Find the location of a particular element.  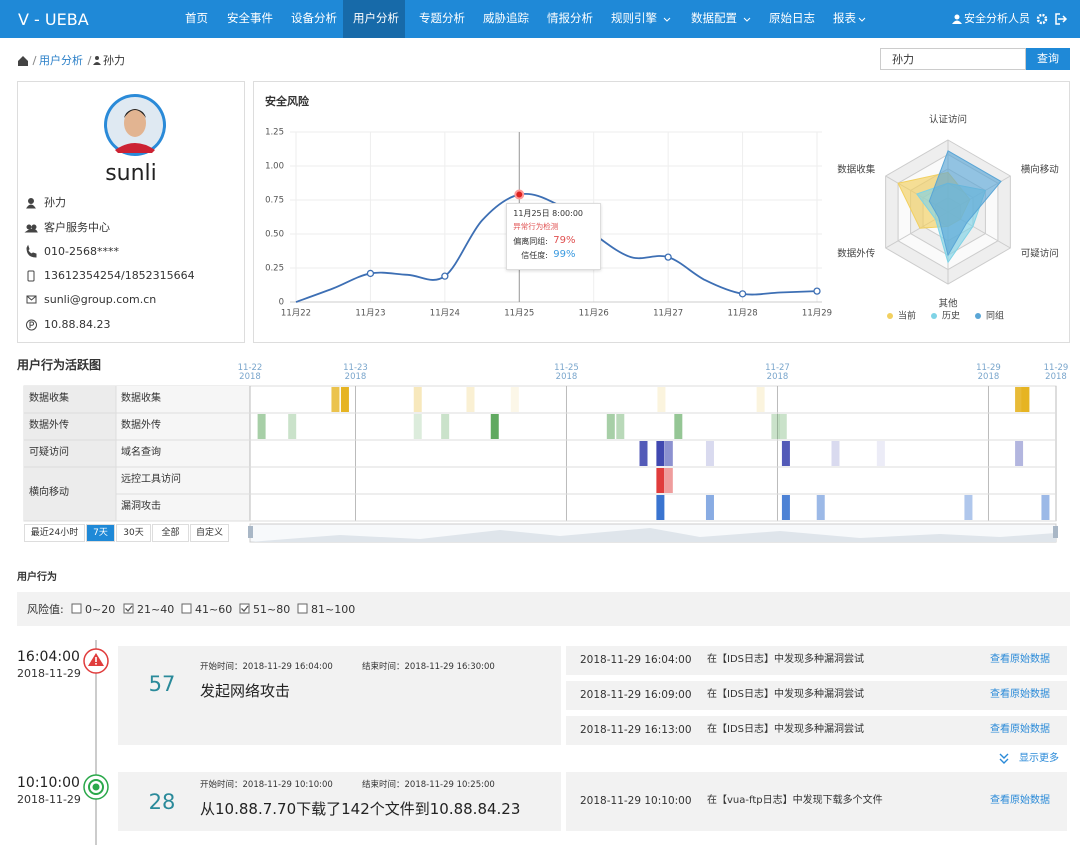

legend-label: 当前 is located at coordinates (907, 316).